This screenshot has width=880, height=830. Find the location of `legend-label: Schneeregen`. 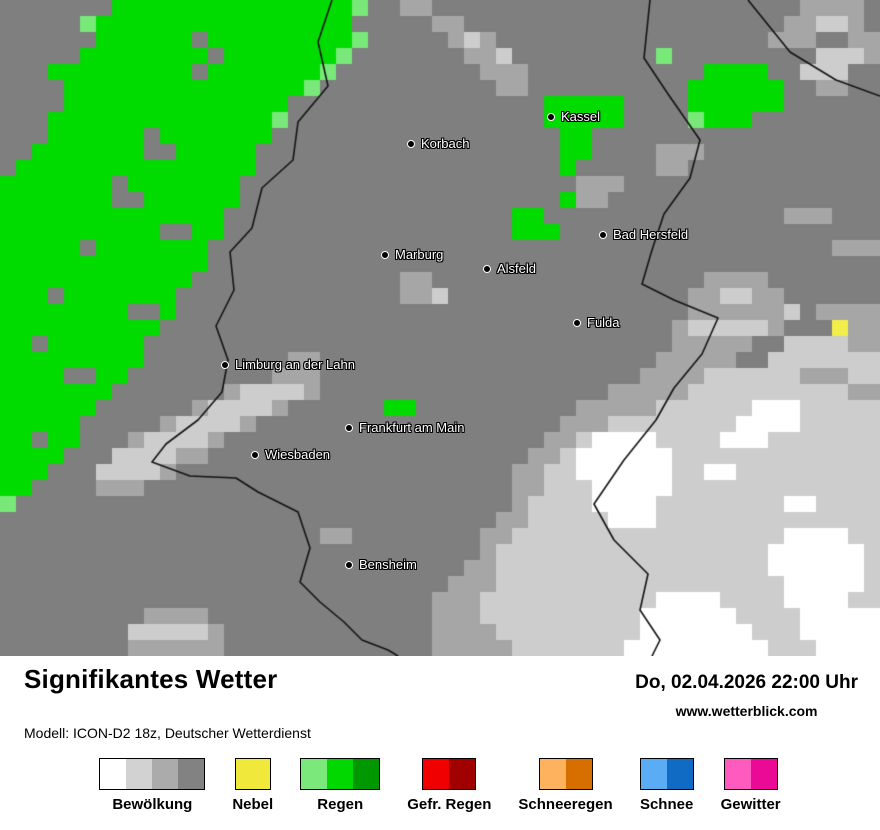

legend-label: Schneeregen is located at coordinates (565, 804).